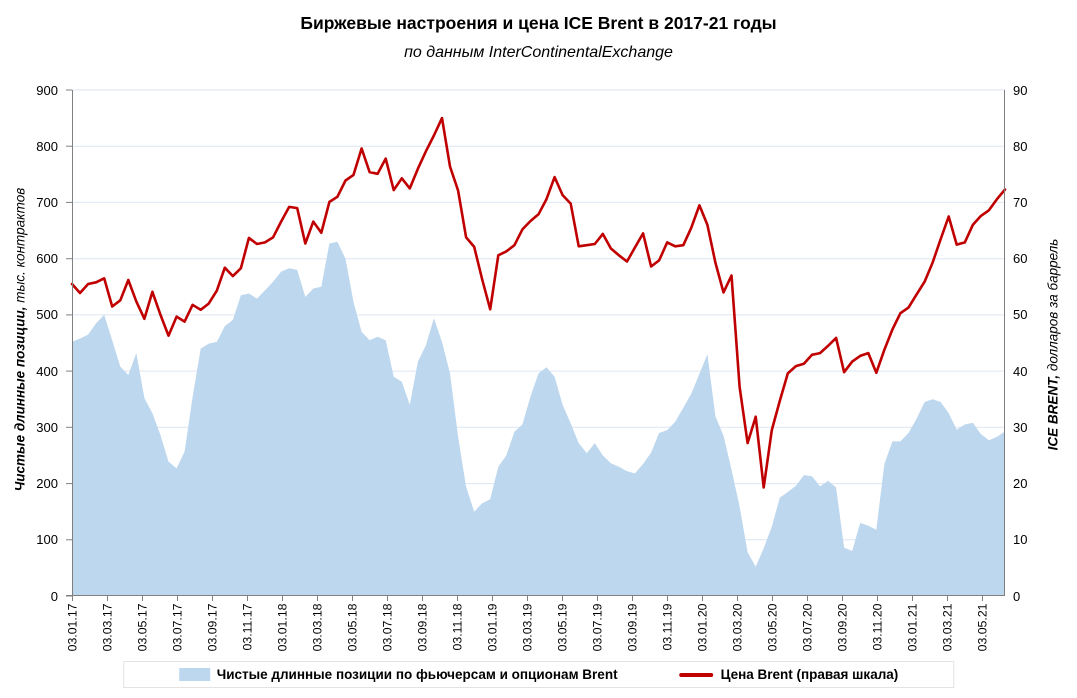 The height and width of the screenshot is (698, 1077). Describe the element at coordinates (72, 627) in the screenshot. I see `x-axis-tick-label: 03.01.17` at that location.